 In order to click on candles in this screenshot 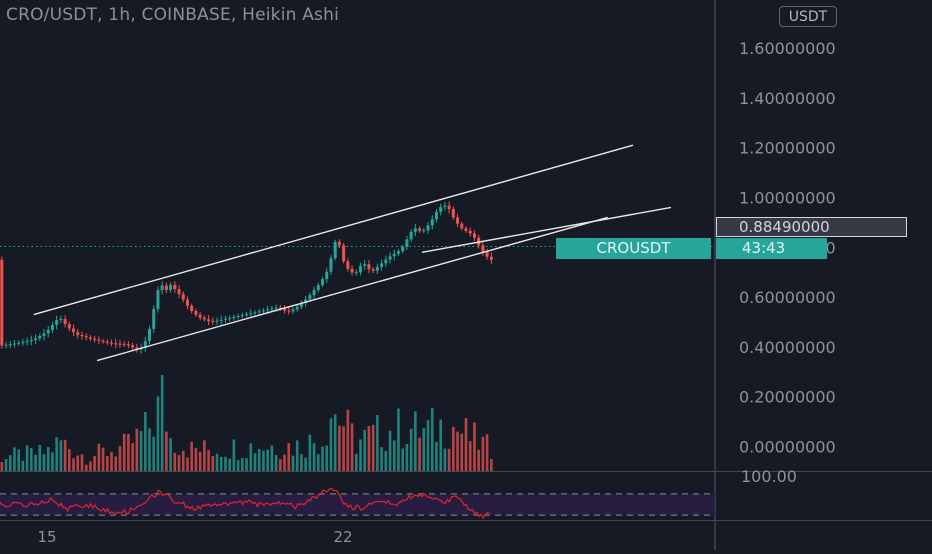, I will do `click(246, 277)`.